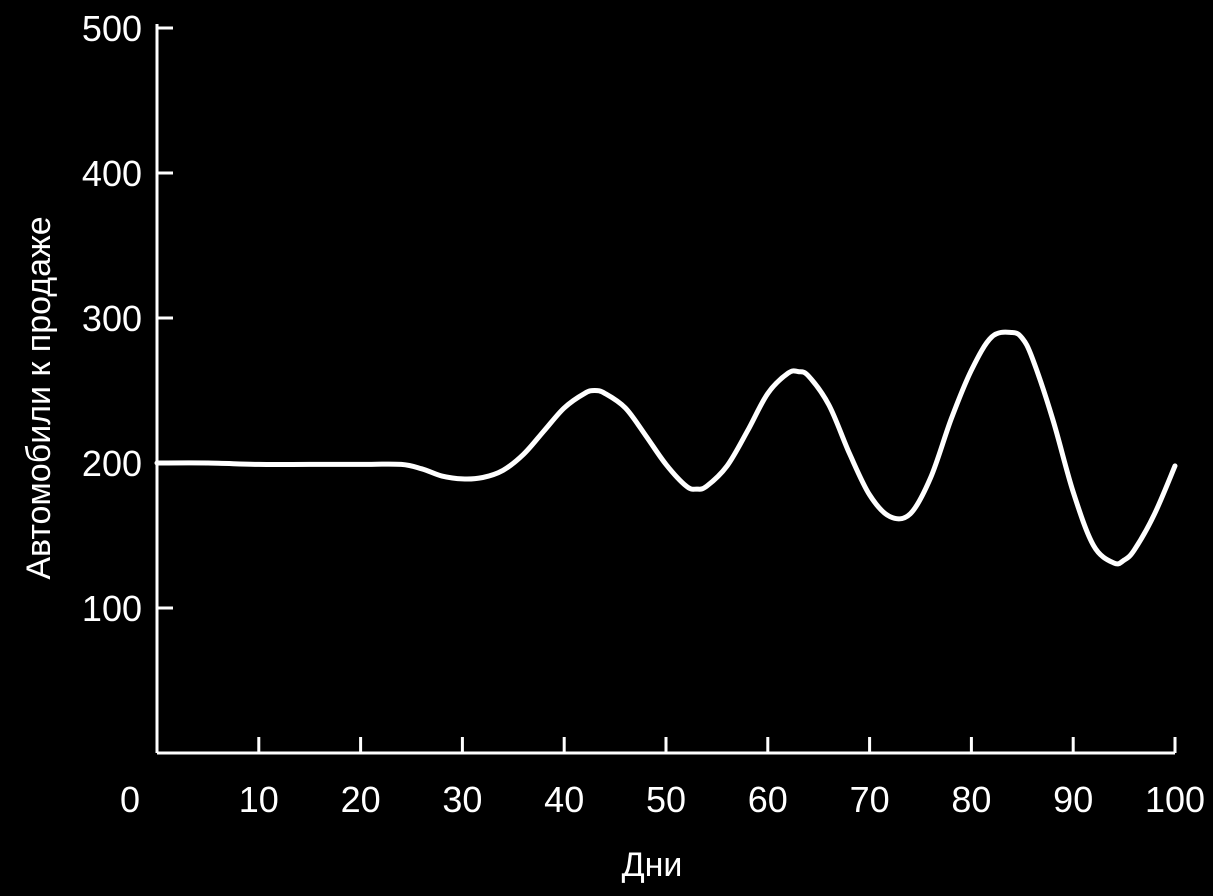 This screenshot has height=896, width=1213. I want to click on x-tick-label: 70, so click(870, 799).